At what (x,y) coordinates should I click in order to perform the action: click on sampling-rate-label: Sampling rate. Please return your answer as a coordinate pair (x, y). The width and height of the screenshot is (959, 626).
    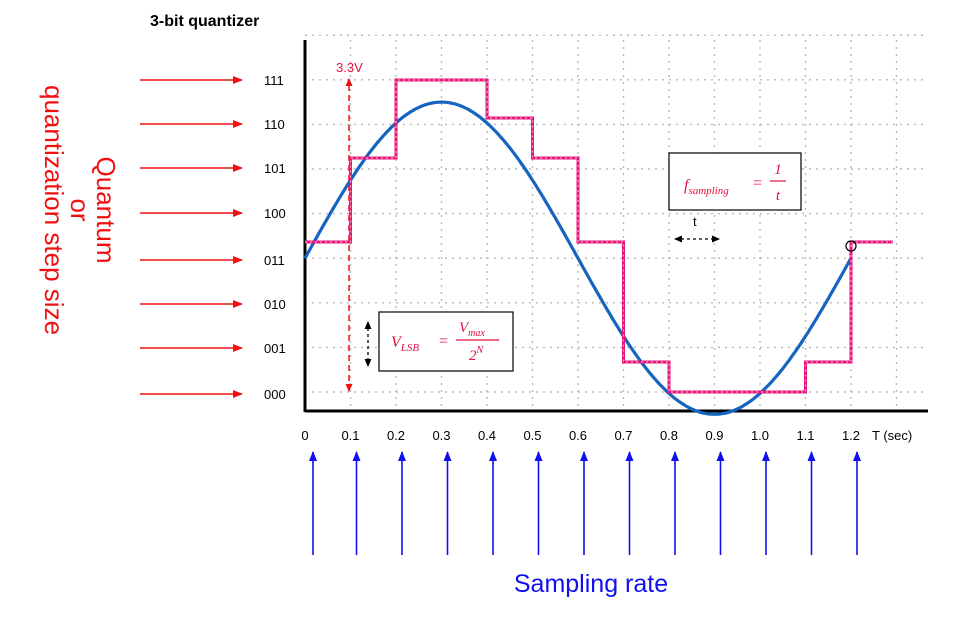
    Looking at the image, I should click on (591, 584).